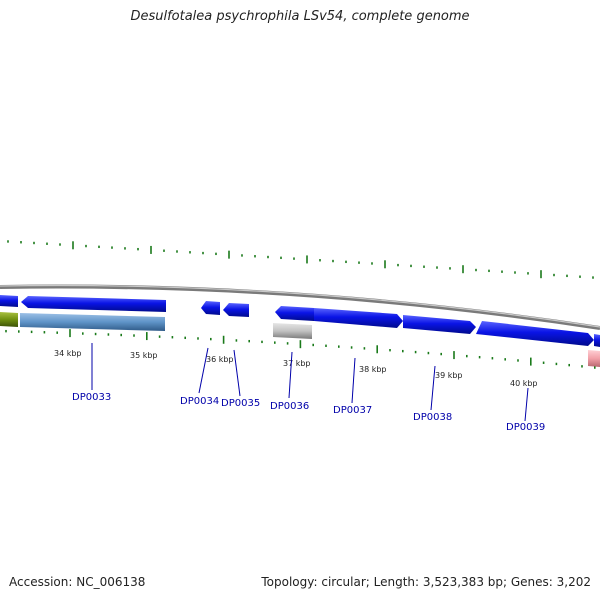 This screenshot has width=600, height=600. Describe the element at coordinates (144, 355) in the screenshot. I see `kbp-label: 35 kbp` at that location.